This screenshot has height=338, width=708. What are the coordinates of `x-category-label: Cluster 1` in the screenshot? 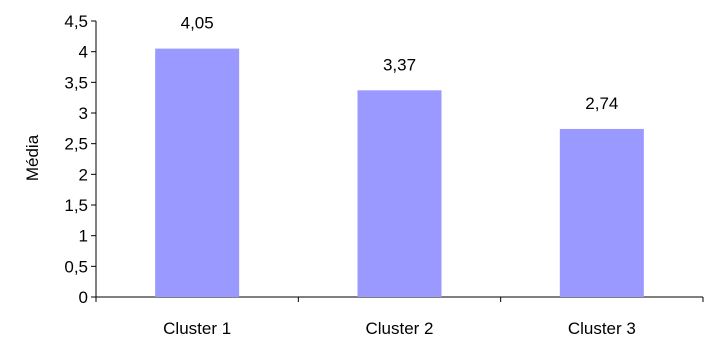 It's located at (197, 328).